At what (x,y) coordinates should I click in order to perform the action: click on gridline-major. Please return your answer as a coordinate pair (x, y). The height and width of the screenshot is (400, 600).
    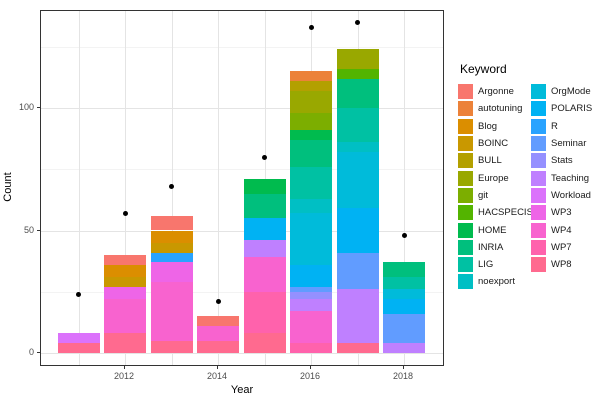
    Looking at the image, I should click on (242, 353).